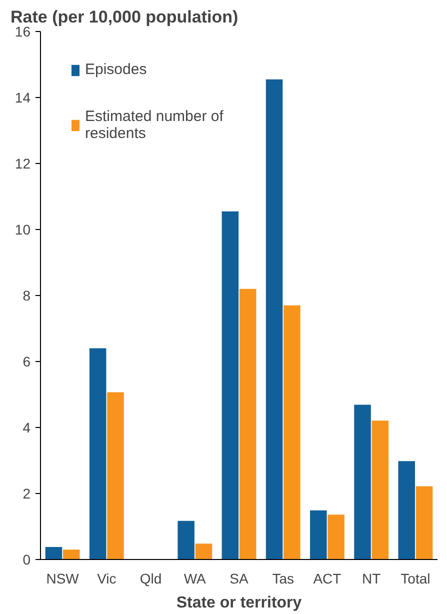 The width and height of the screenshot is (447, 614). Describe the element at coordinates (26, 494) in the screenshot. I see `y-tick-label: 2` at that location.